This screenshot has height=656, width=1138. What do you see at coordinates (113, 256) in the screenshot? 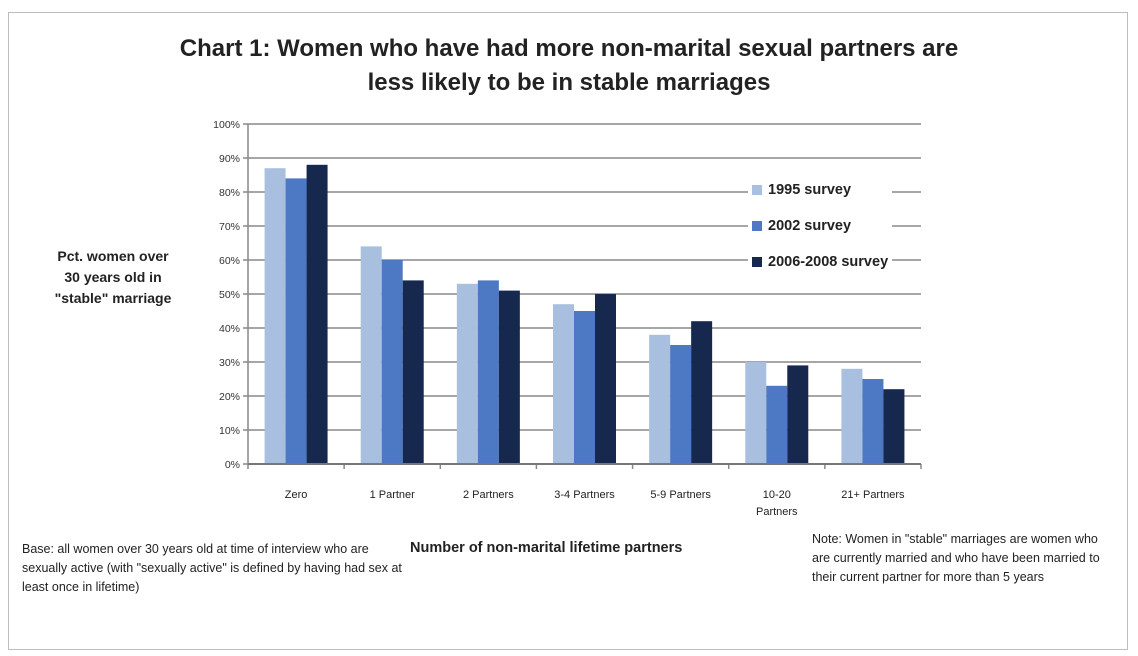
I see `y-label-line: Pct. women over` at bounding box center [113, 256].